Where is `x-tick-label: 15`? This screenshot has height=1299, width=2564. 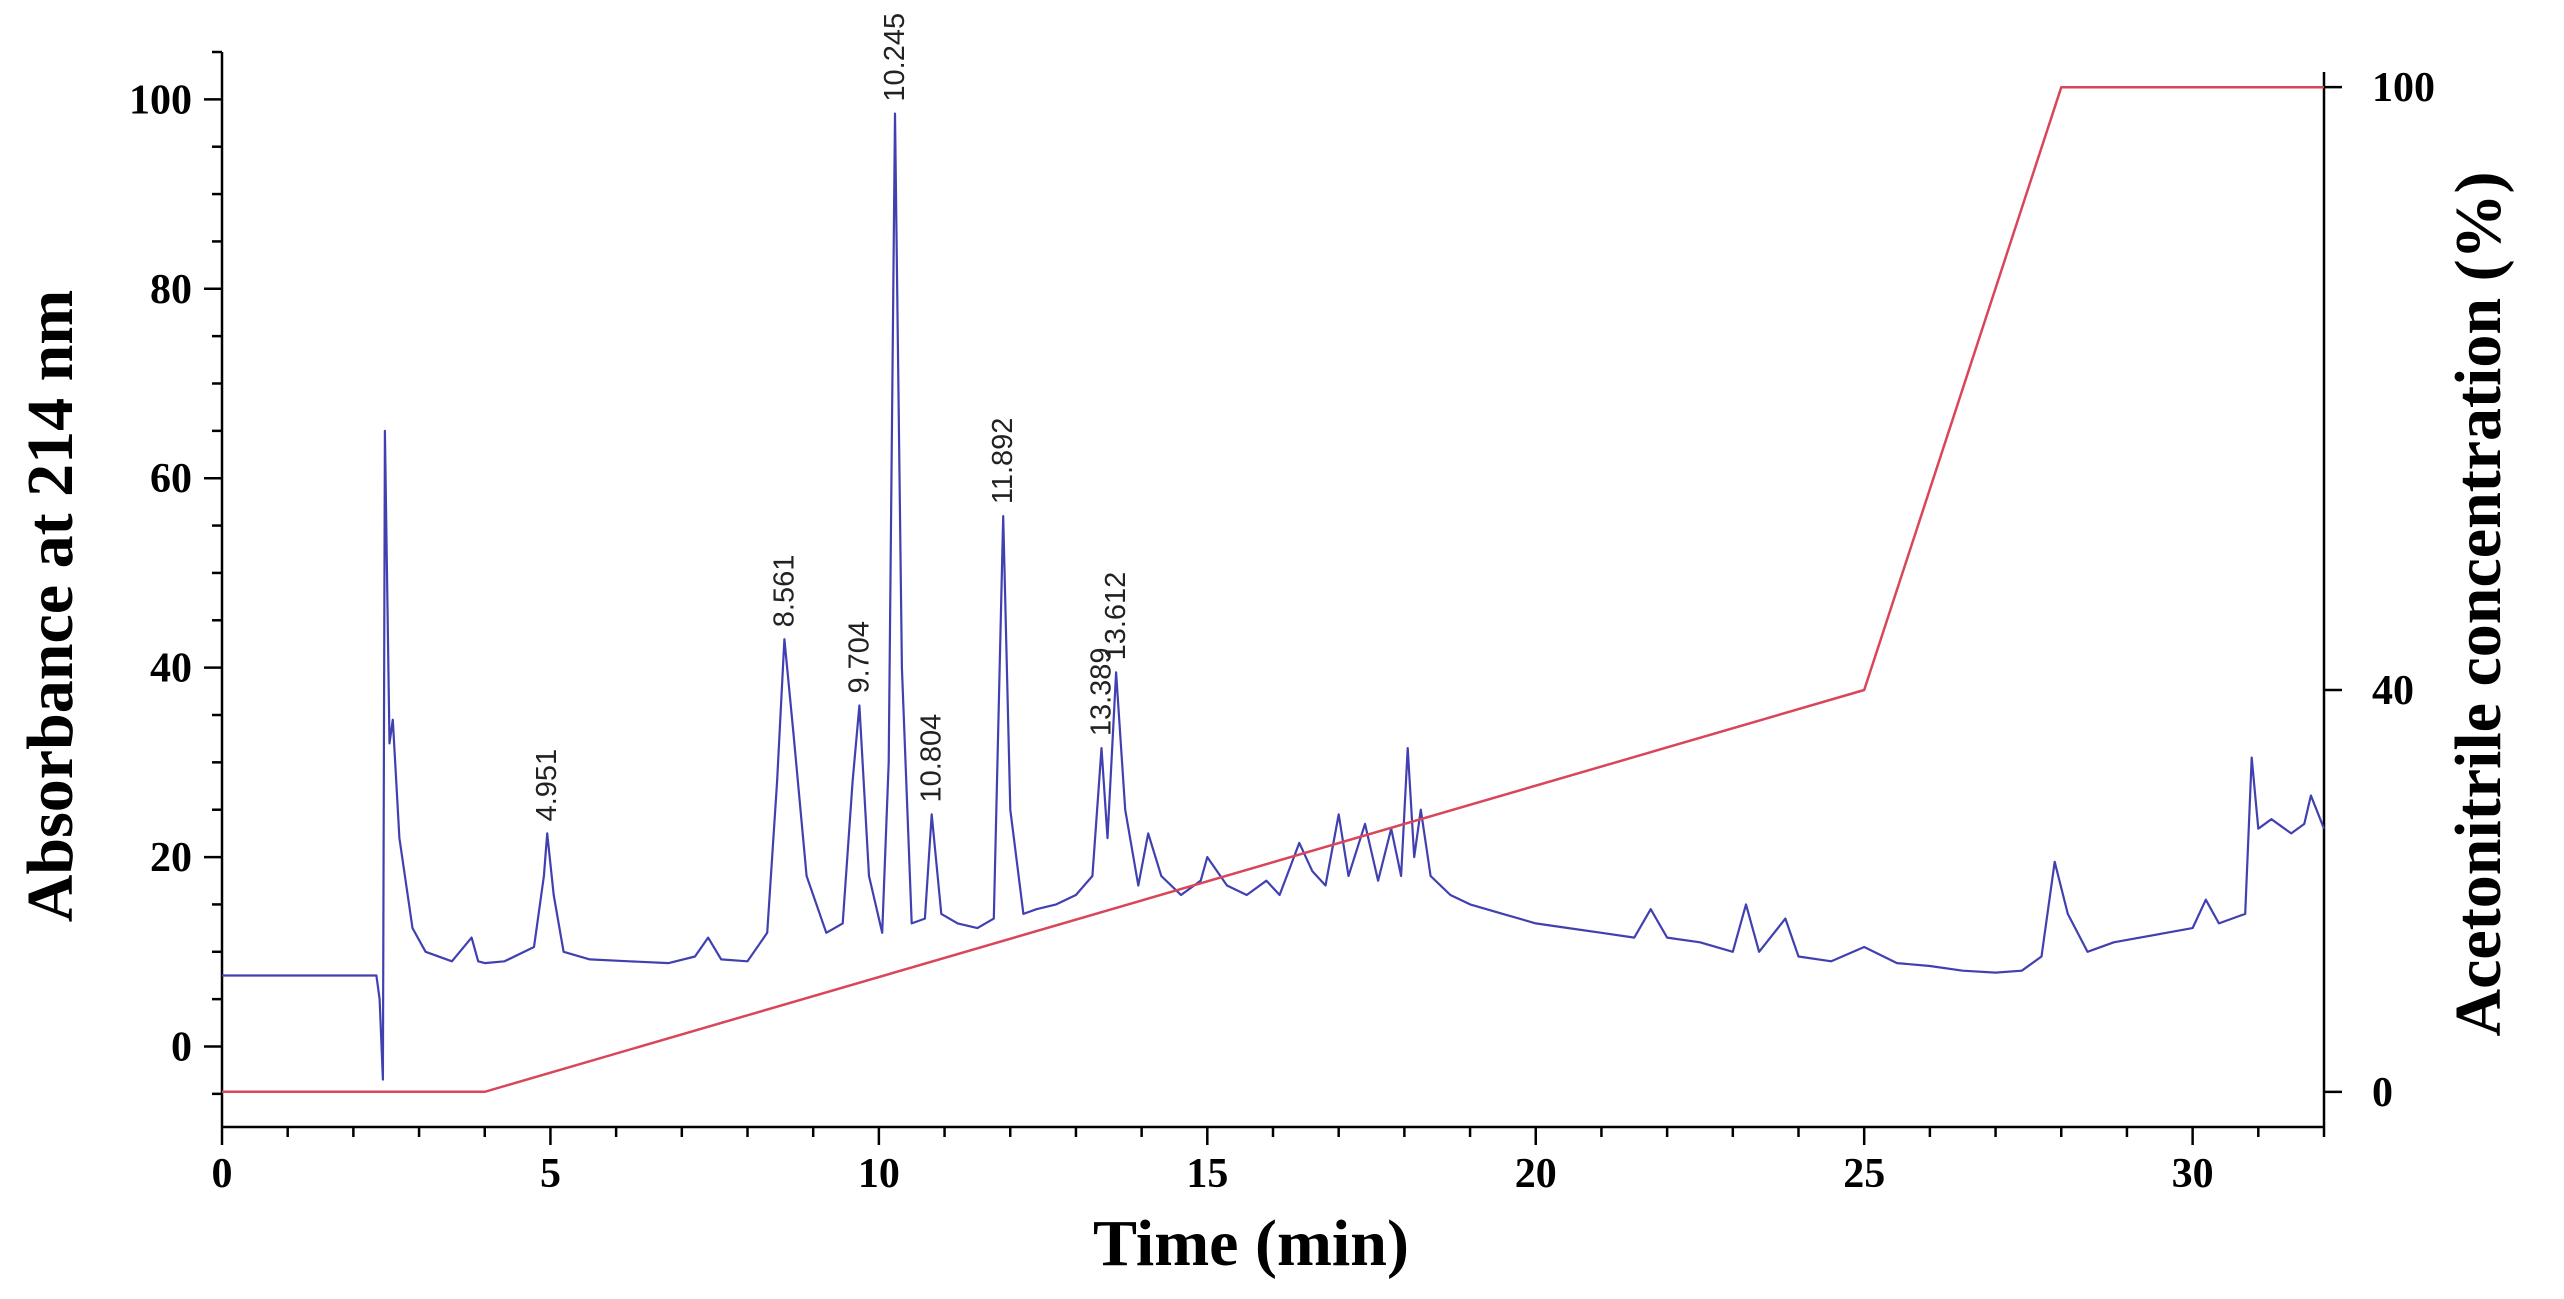
x-tick-label: 15 is located at coordinates (1207, 1174).